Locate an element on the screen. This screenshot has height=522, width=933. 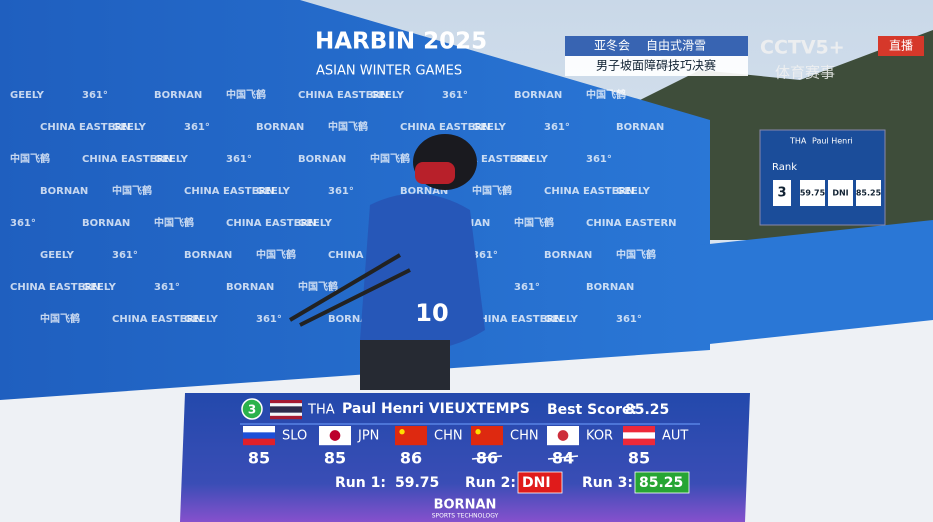
screen-rank-box is located at coordinates (782, 193).